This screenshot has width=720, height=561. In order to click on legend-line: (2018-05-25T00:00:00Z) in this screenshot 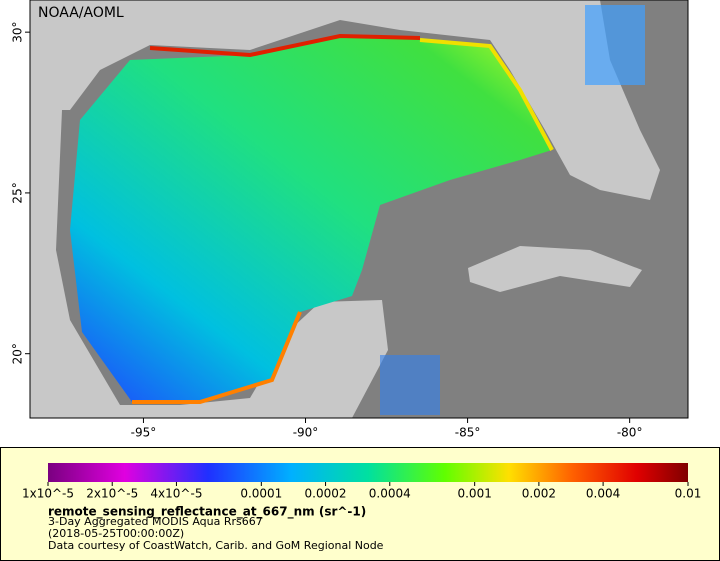, I will do `click(116, 533)`.